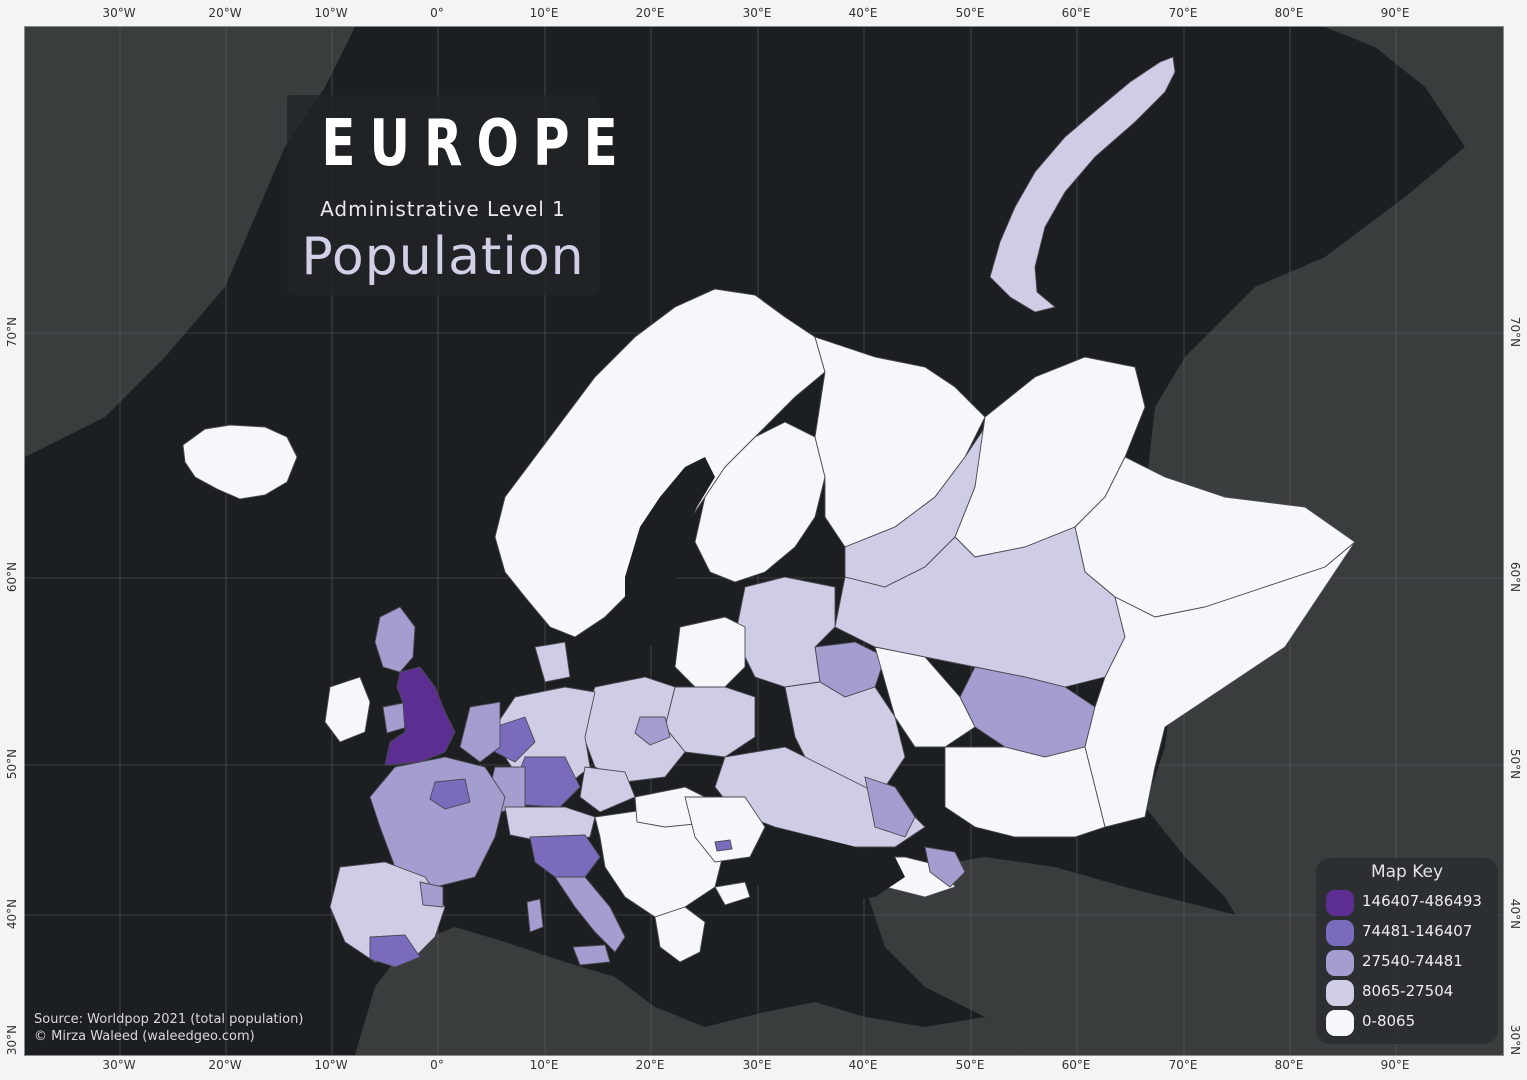  I want to click on legend-label: 74481-146407, so click(1417, 931).